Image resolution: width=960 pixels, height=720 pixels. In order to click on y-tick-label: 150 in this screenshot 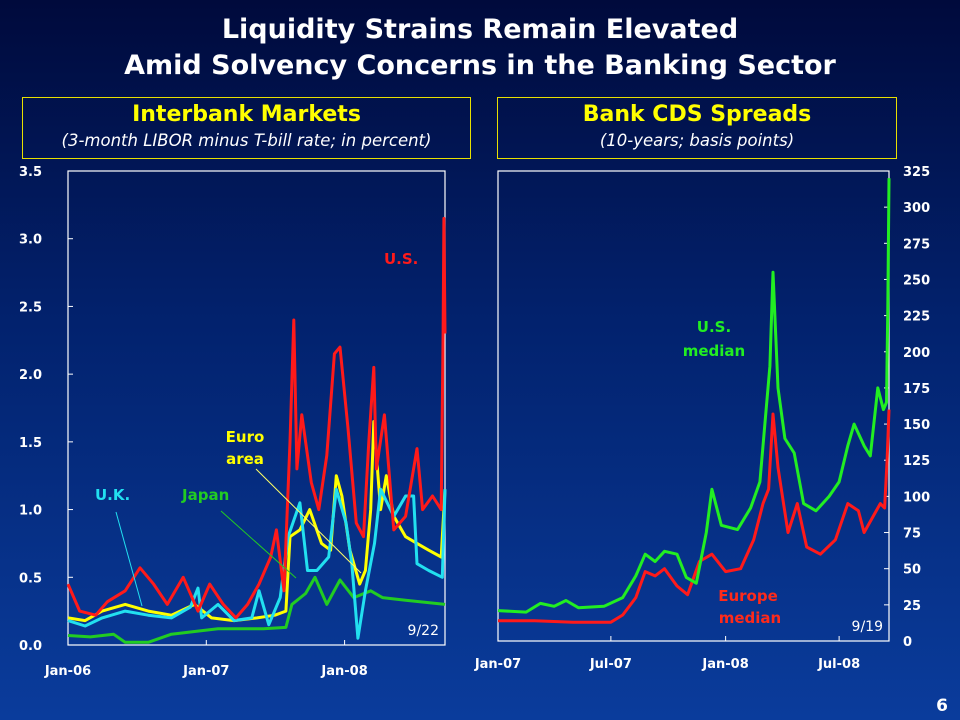, I will do `click(916, 425)`.